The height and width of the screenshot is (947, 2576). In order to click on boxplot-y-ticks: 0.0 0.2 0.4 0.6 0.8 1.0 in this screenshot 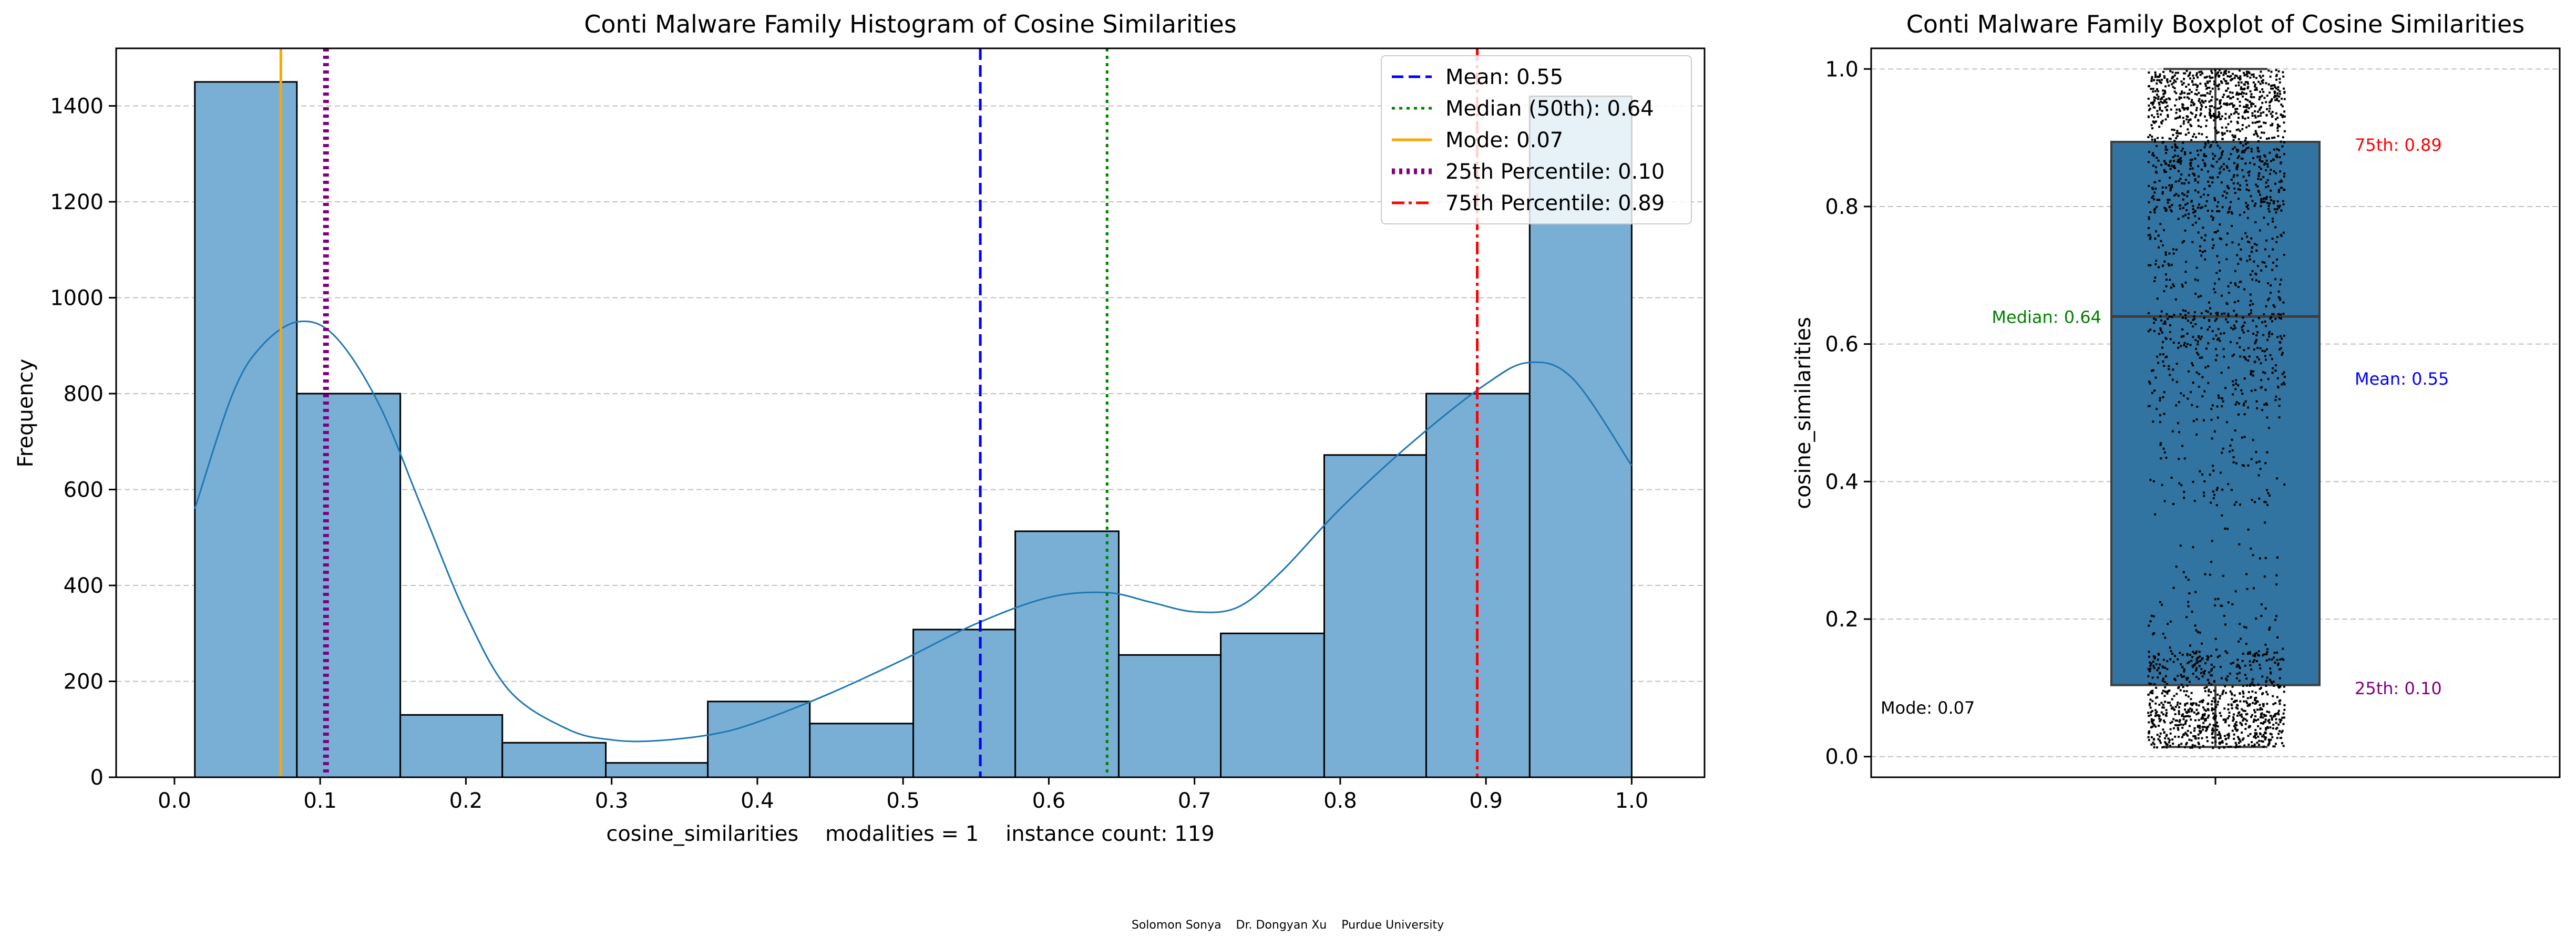, I will do `click(1848, 413)`.